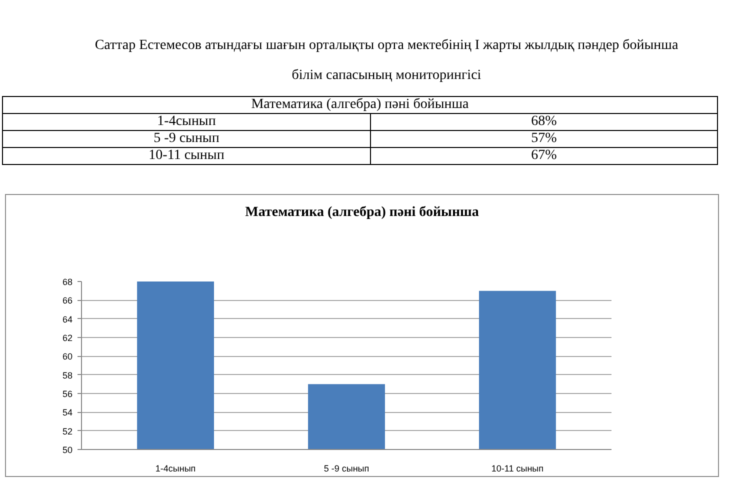 The height and width of the screenshot is (489, 733). What do you see at coordinates (67, 431) in the screenshot?
I see `y-tick-label: 52` at bounding box center [67, 431].